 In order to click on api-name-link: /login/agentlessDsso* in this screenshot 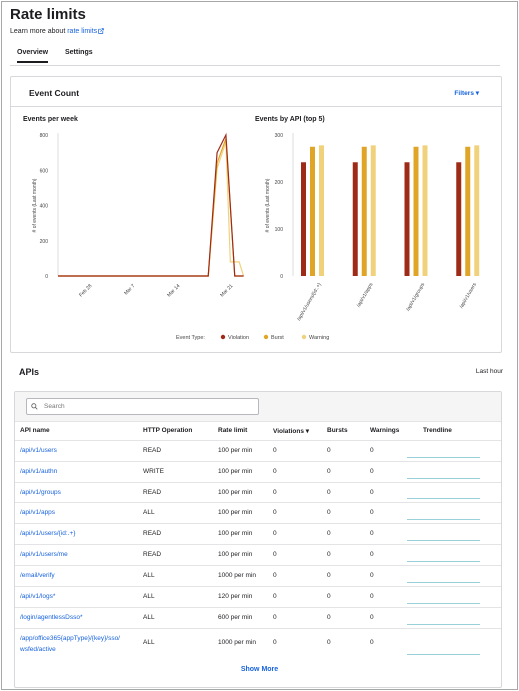, I will do `click(51, 617)`.